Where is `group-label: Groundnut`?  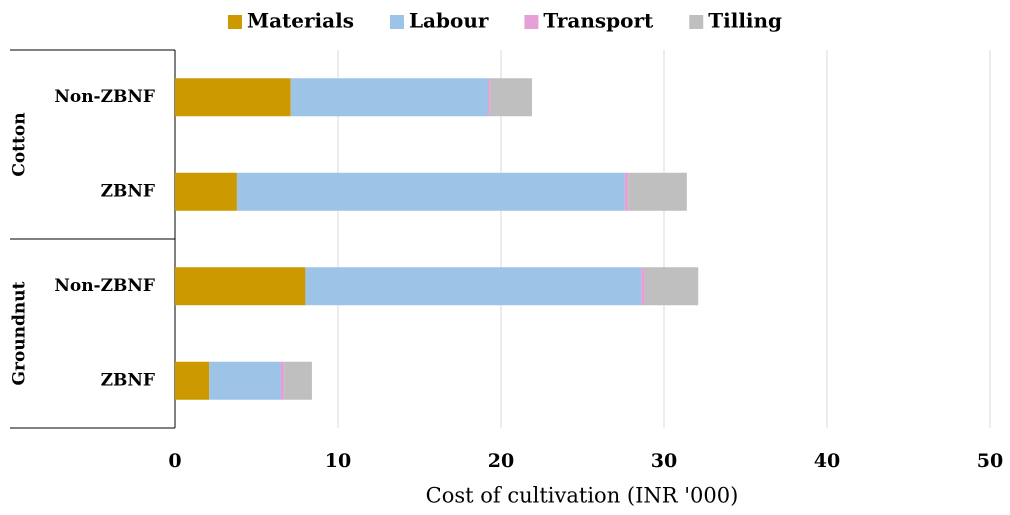 group-label: Groundnut is located at coordinates (20, 333).